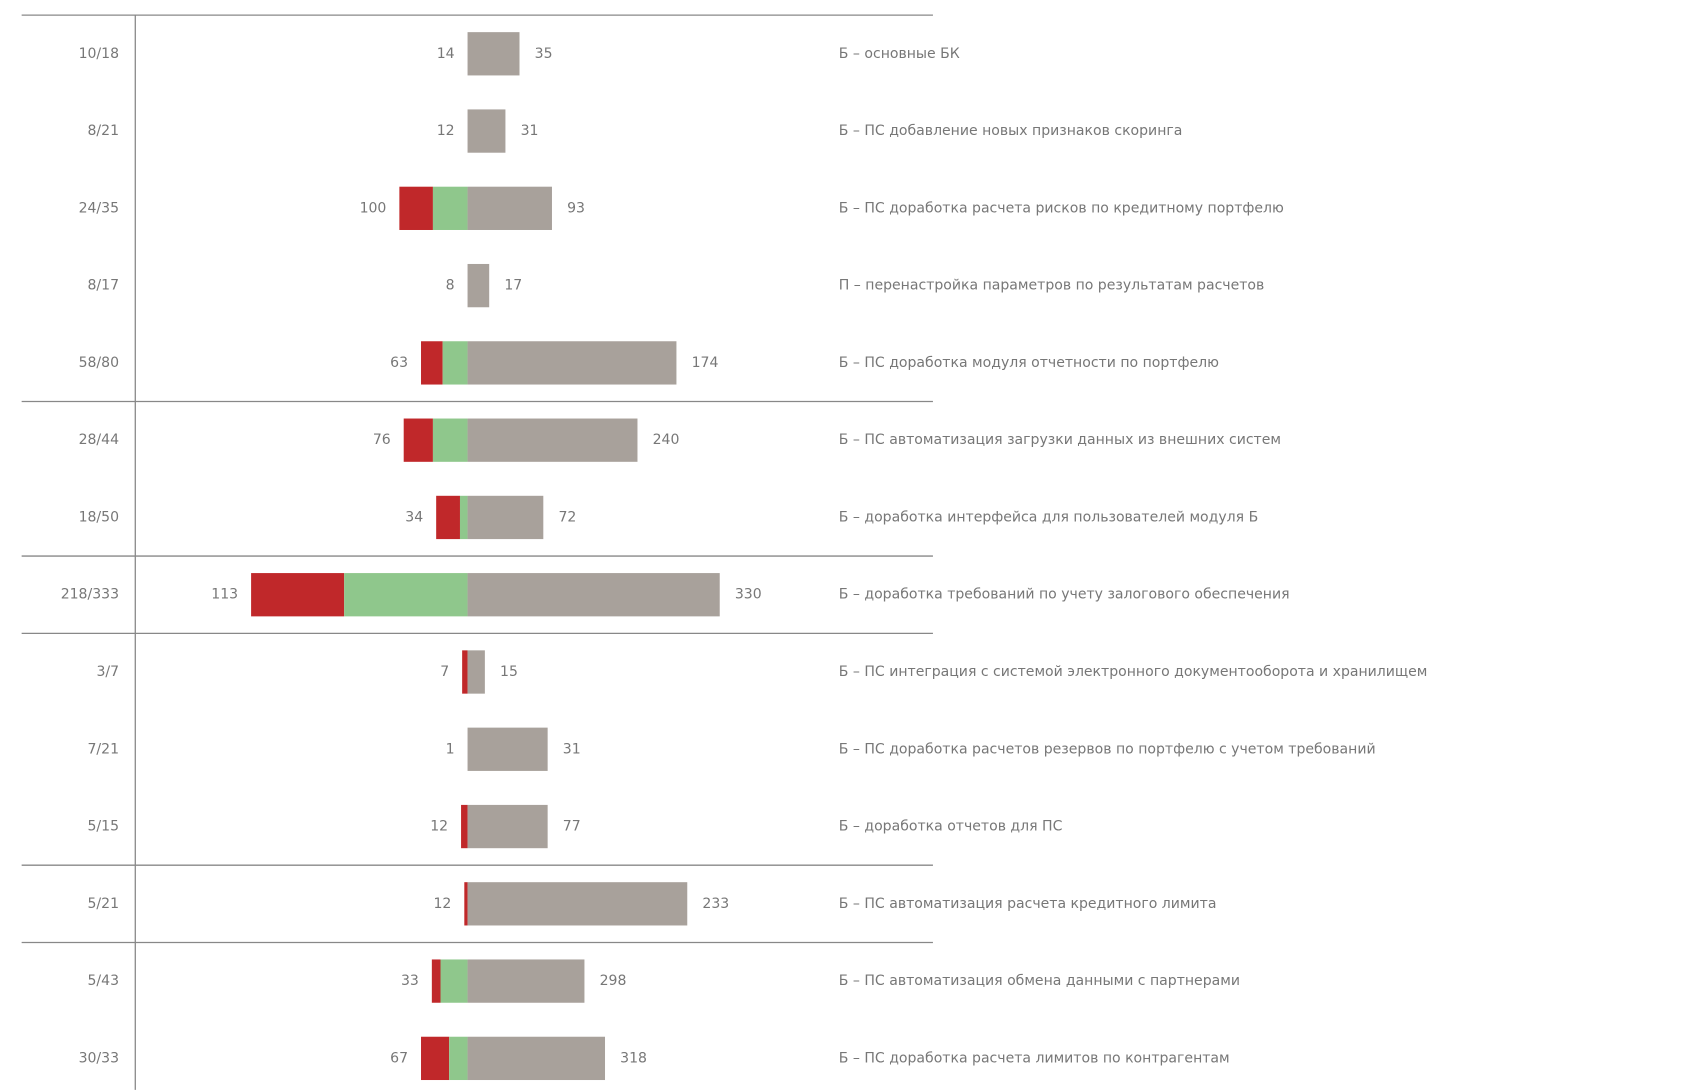 The image size is (1697, 1090). Describe the element at coordinates (513, 286) in the screenshot. I see `right-label: 17` at that location.